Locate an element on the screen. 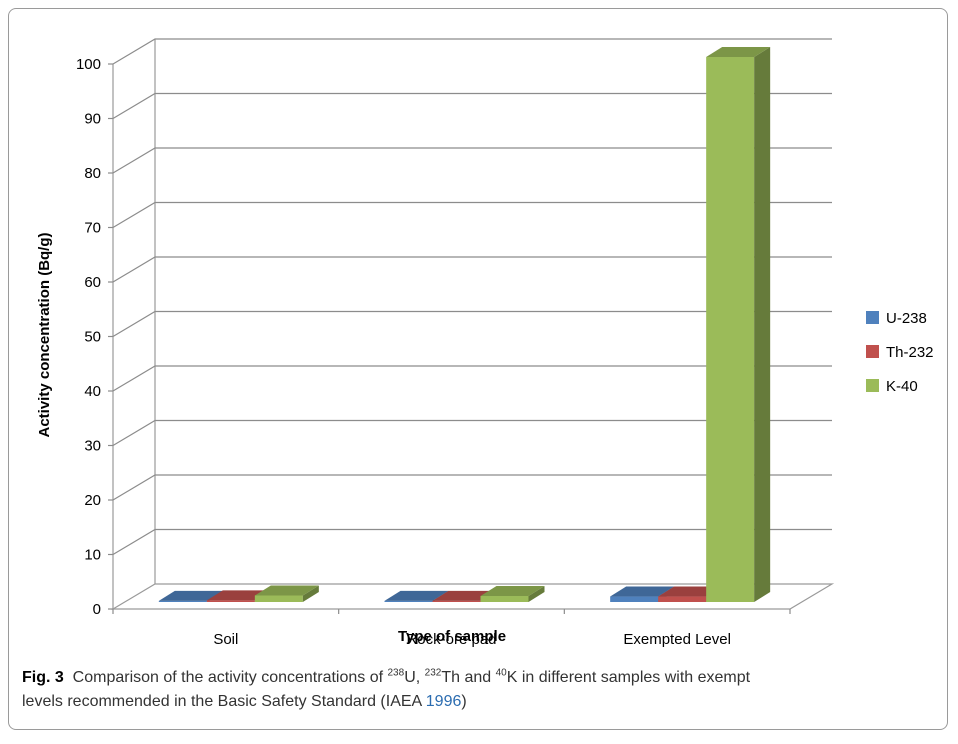  y-tick-label: 60 is located at coordinates (92, 282).